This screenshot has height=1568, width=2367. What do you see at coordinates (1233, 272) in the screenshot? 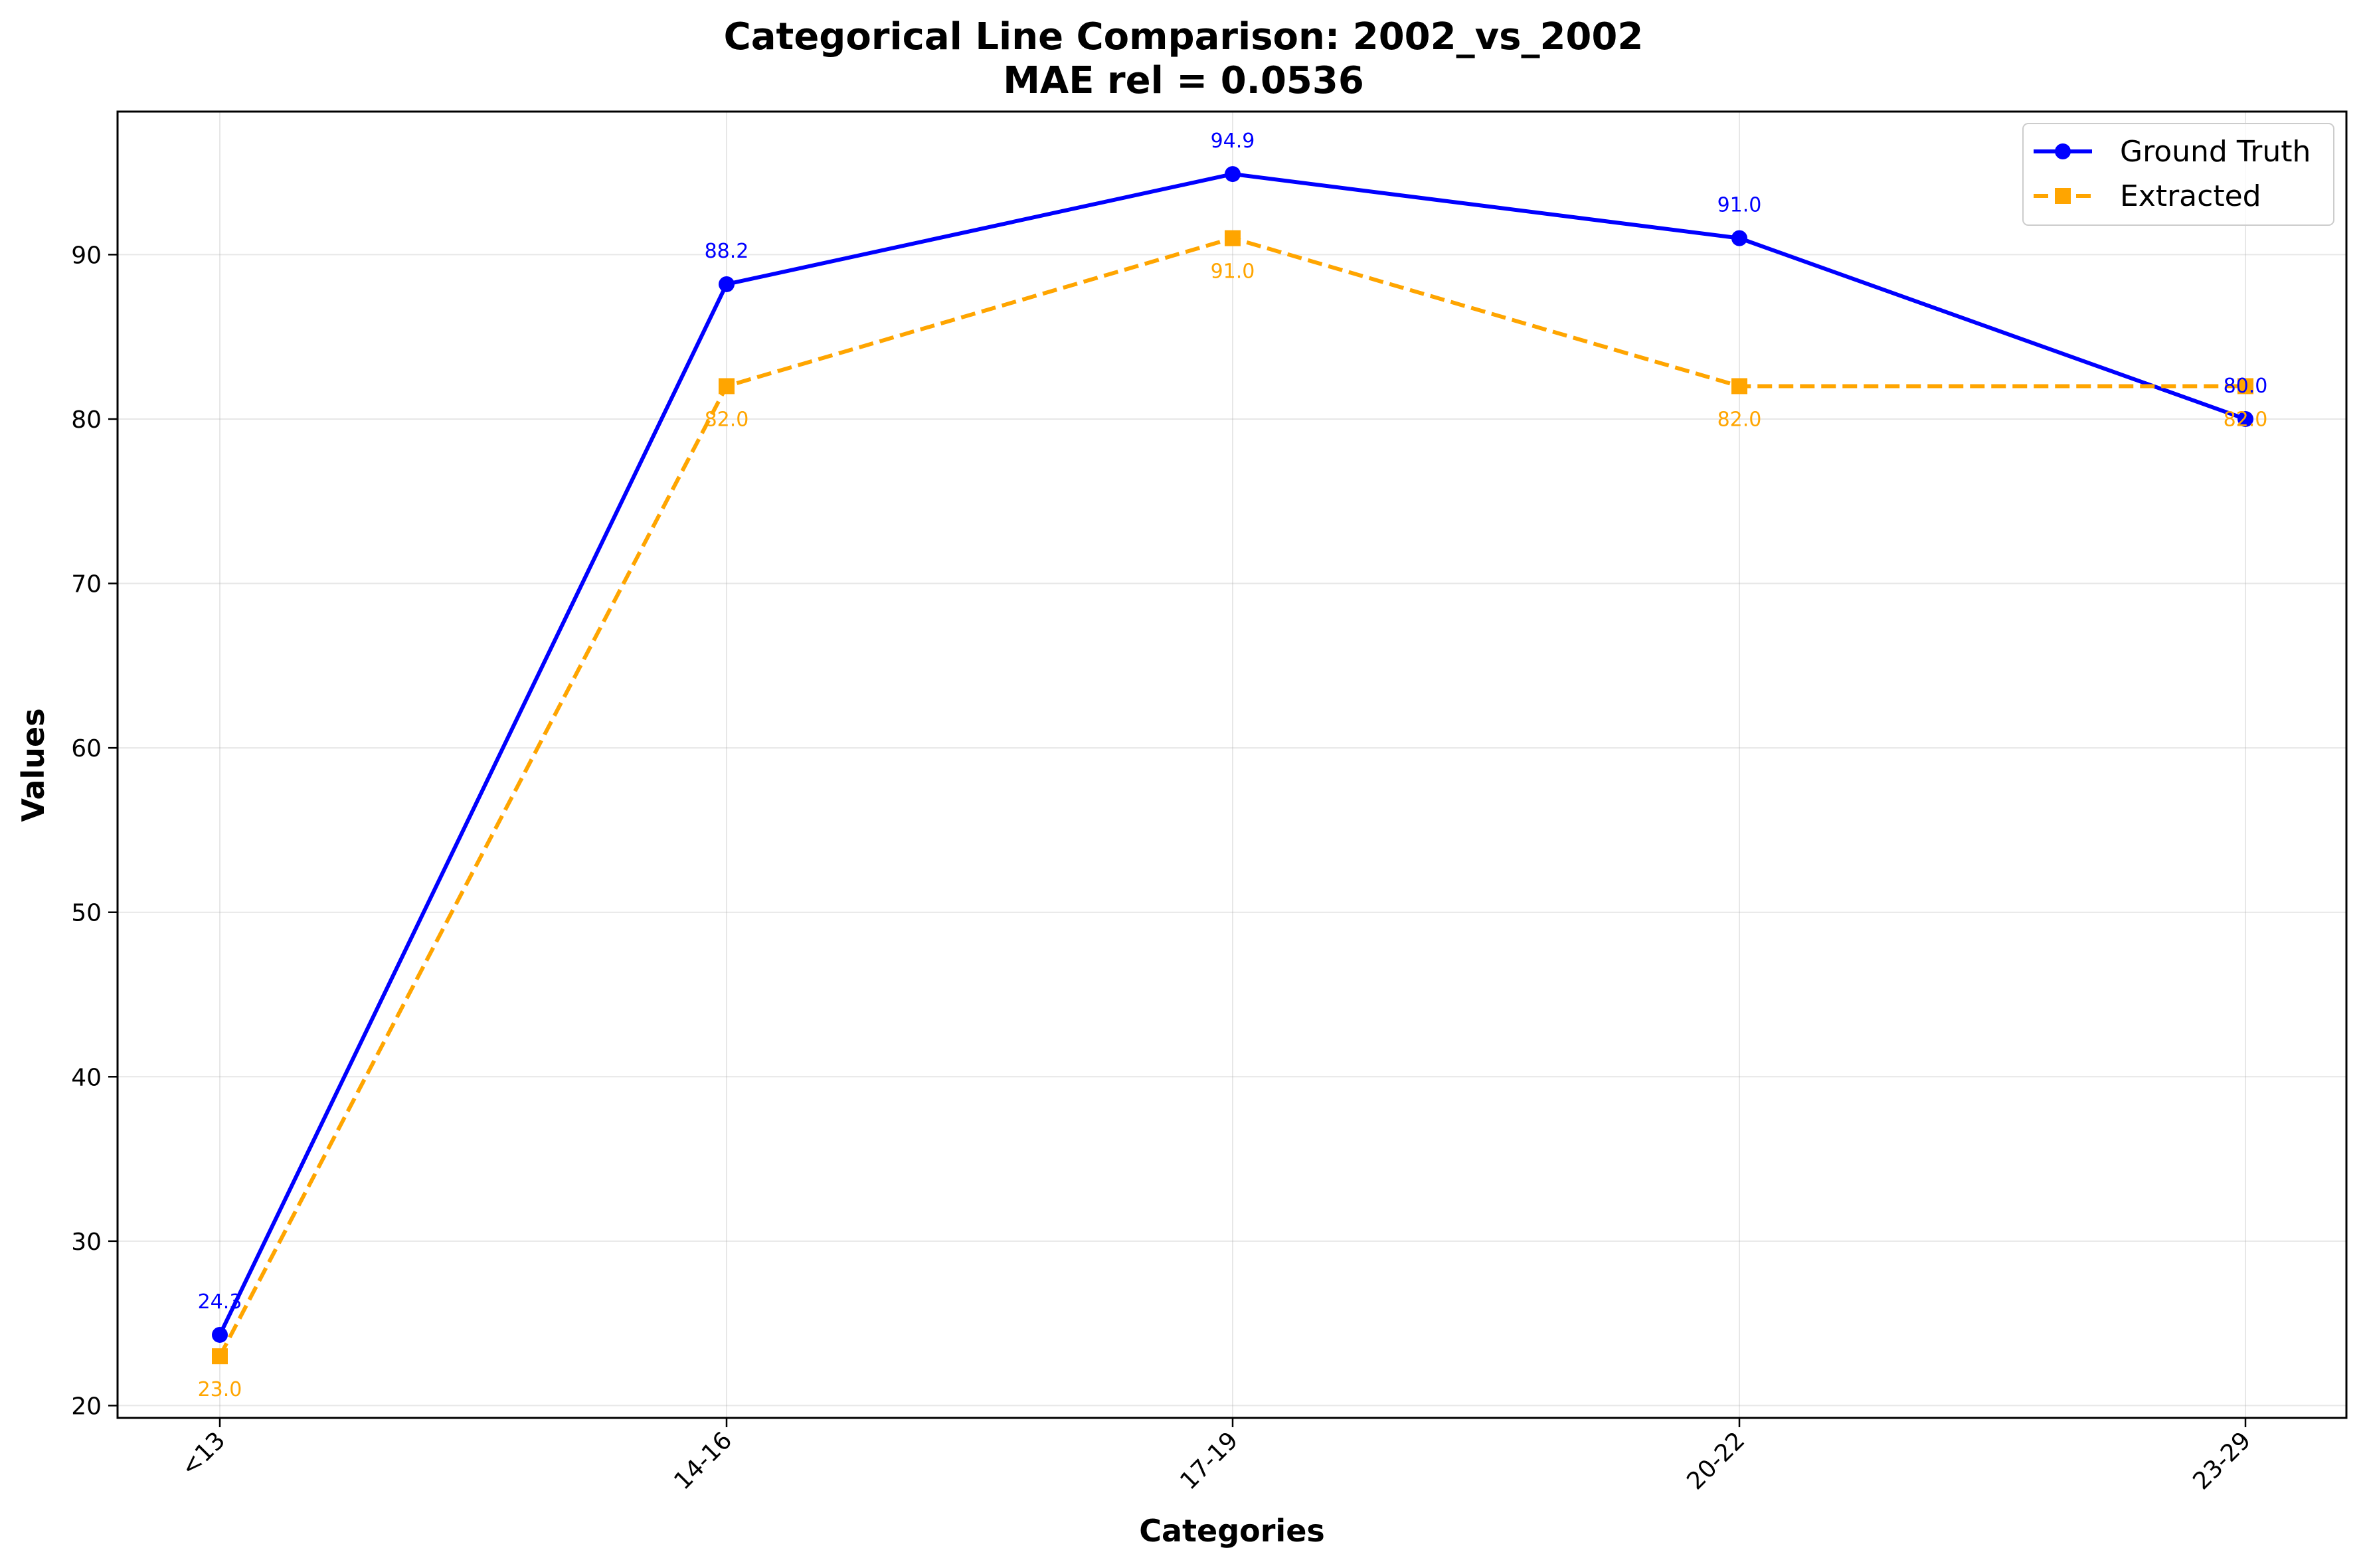
I see `data-label-extracted: 91.0` at bounding box center [1233, 272].